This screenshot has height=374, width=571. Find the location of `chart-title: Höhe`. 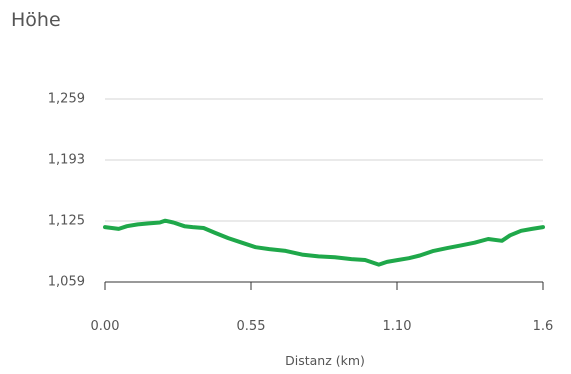

chart-title: Höhe is located at coordinates (36, 20).